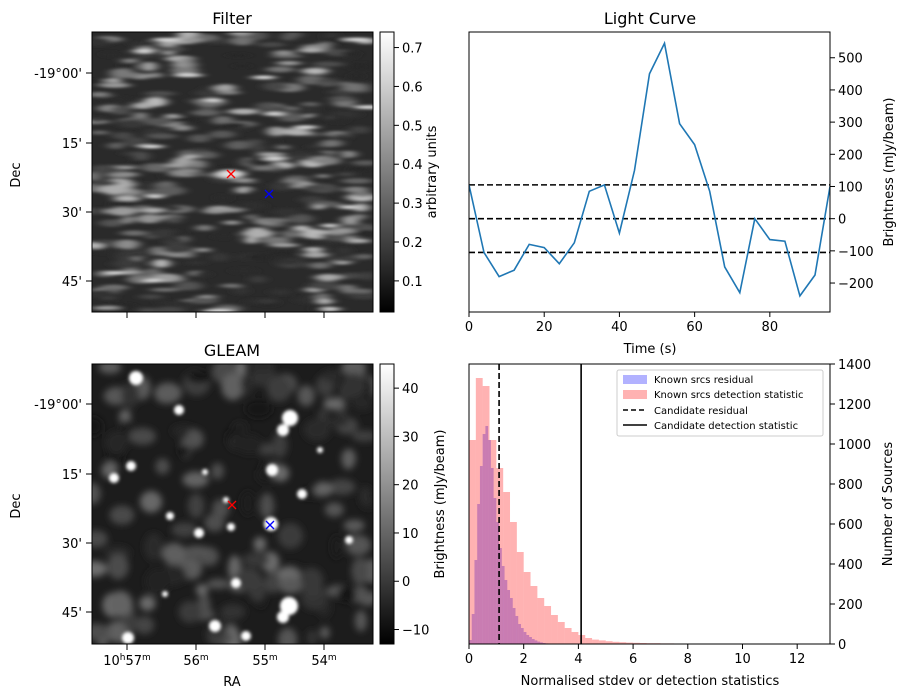  Describe the element at coordinates (410, 486) in the screenshot. I see `colorbar-tick-label: 20` at that location.